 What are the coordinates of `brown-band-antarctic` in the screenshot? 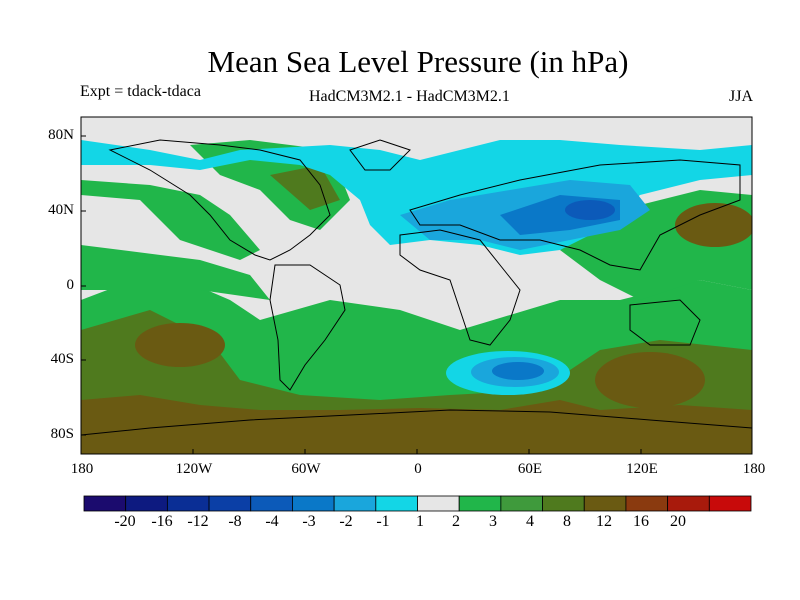 It's located at (416, 424).